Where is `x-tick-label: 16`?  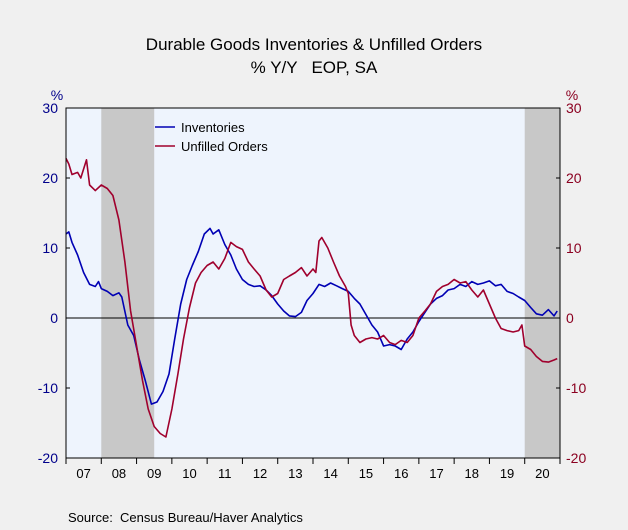 x-tick-label: 16 is located at coordinates (401, 473).